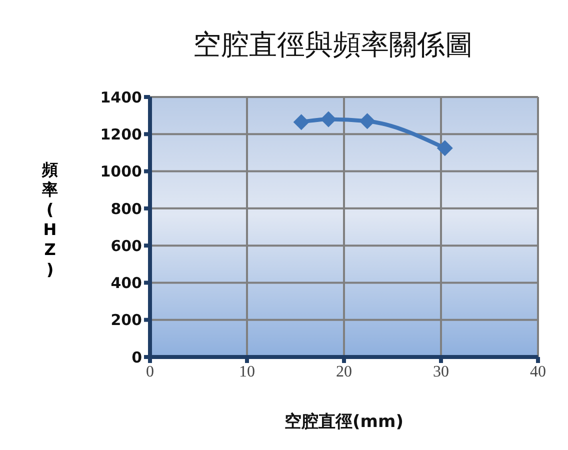 The width and height of the screenshot is (568, 450). Describe the element at coordinates (121, 97) in the screenshot. I see `y-tick-label: 1400` at that location.